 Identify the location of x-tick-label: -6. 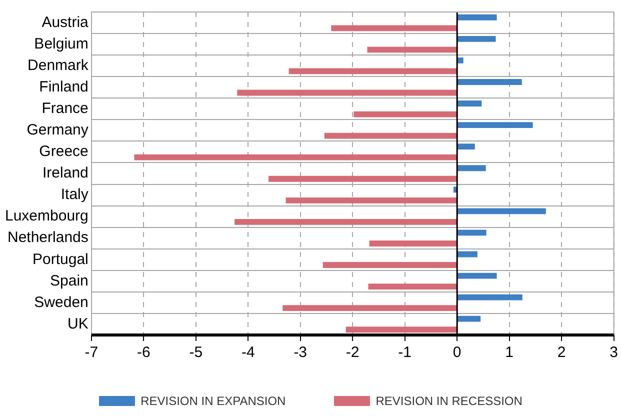
(143, 353).